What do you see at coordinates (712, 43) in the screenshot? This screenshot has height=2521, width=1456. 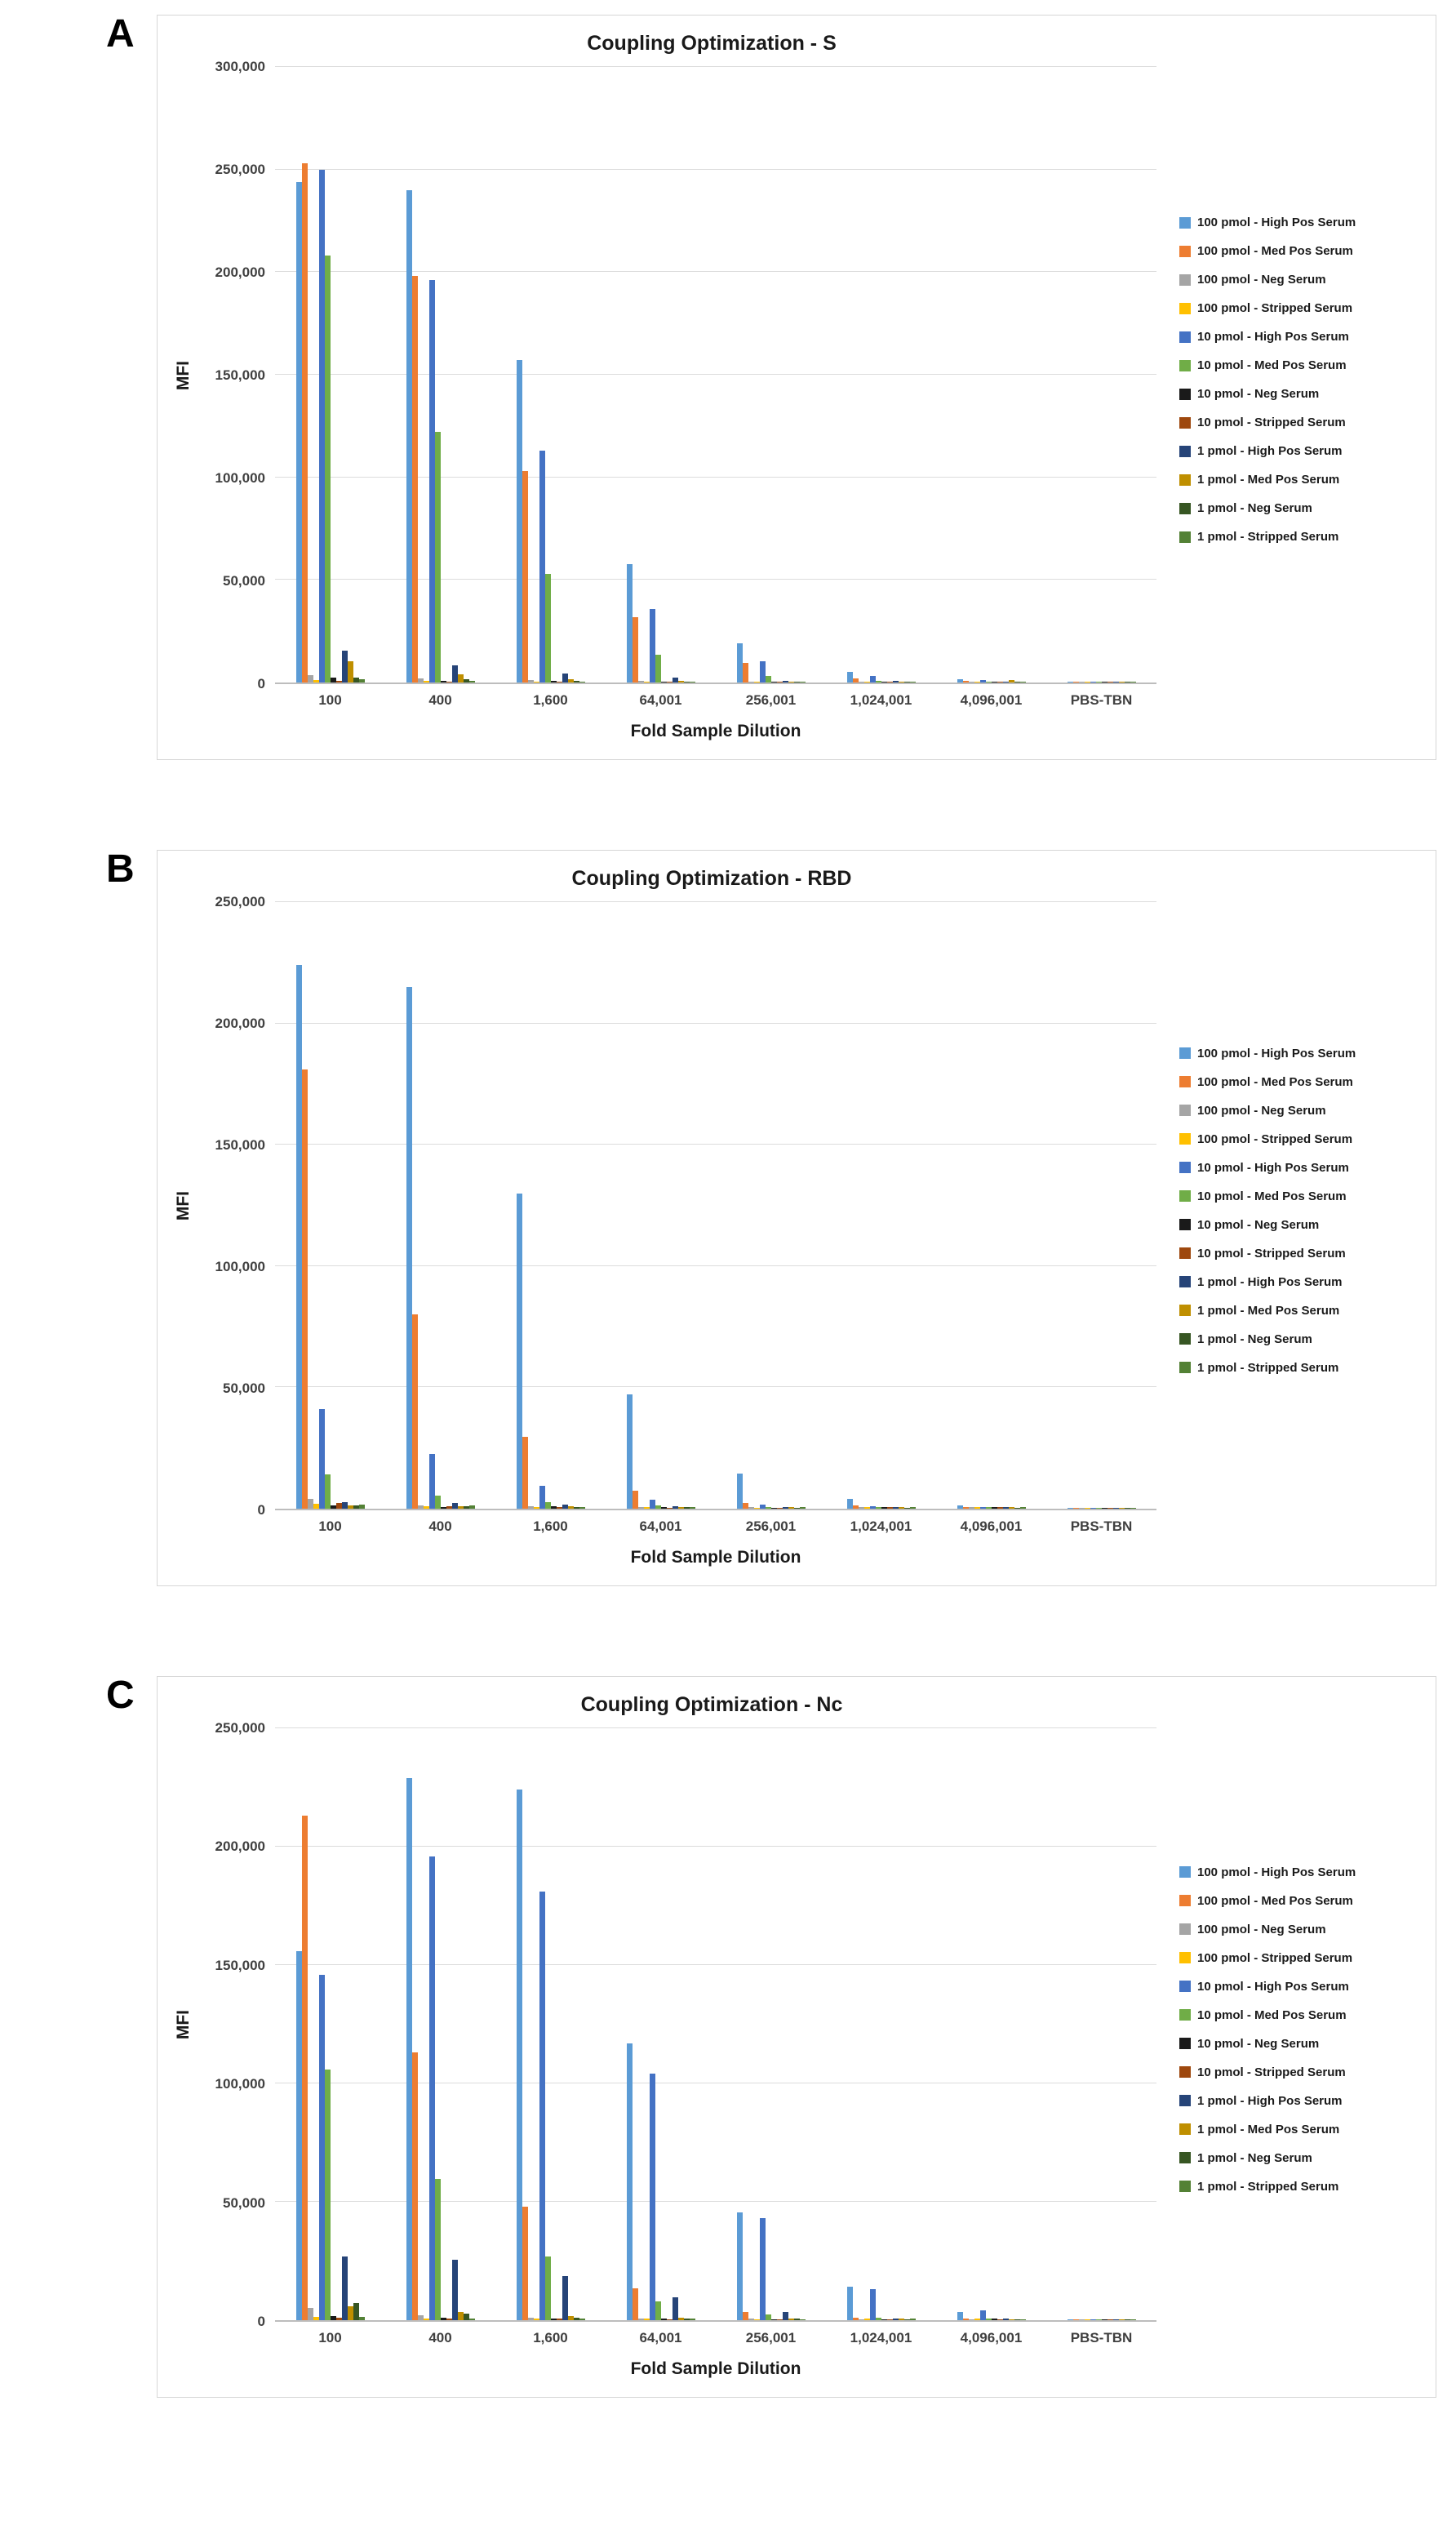 I see `chart-a-title: Coupling Optimization - S` at bounding box center [712, 43].